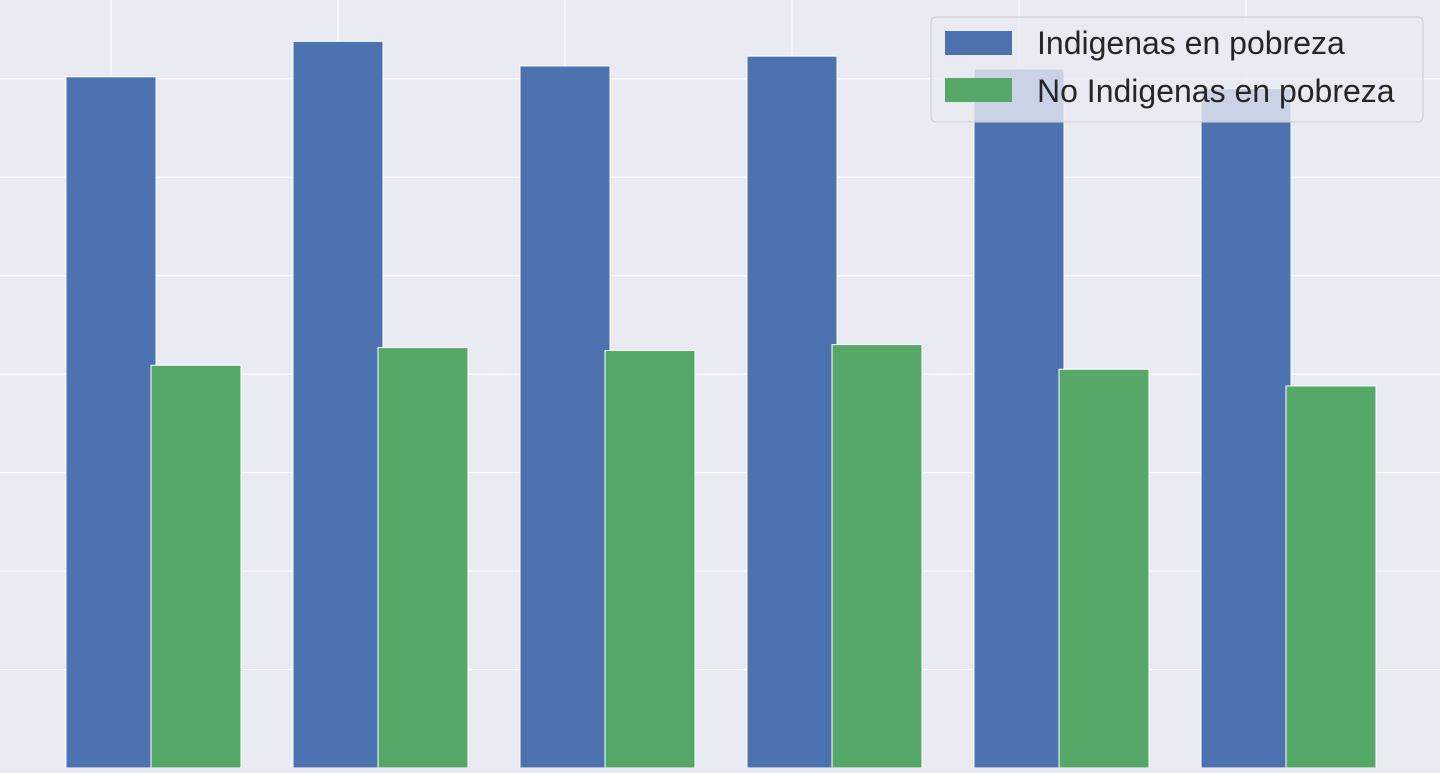 This screenshot has height=773, width=1440. Describe the element at coordinates (1216, 91) in the screenshot. I see `legend-label-no-indigenas: No Indigenas en pobreza` at that location.